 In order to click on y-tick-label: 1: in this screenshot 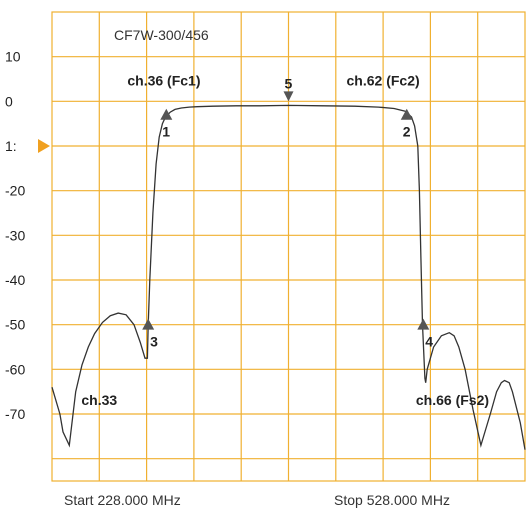, I will do `click(11, 146)`.